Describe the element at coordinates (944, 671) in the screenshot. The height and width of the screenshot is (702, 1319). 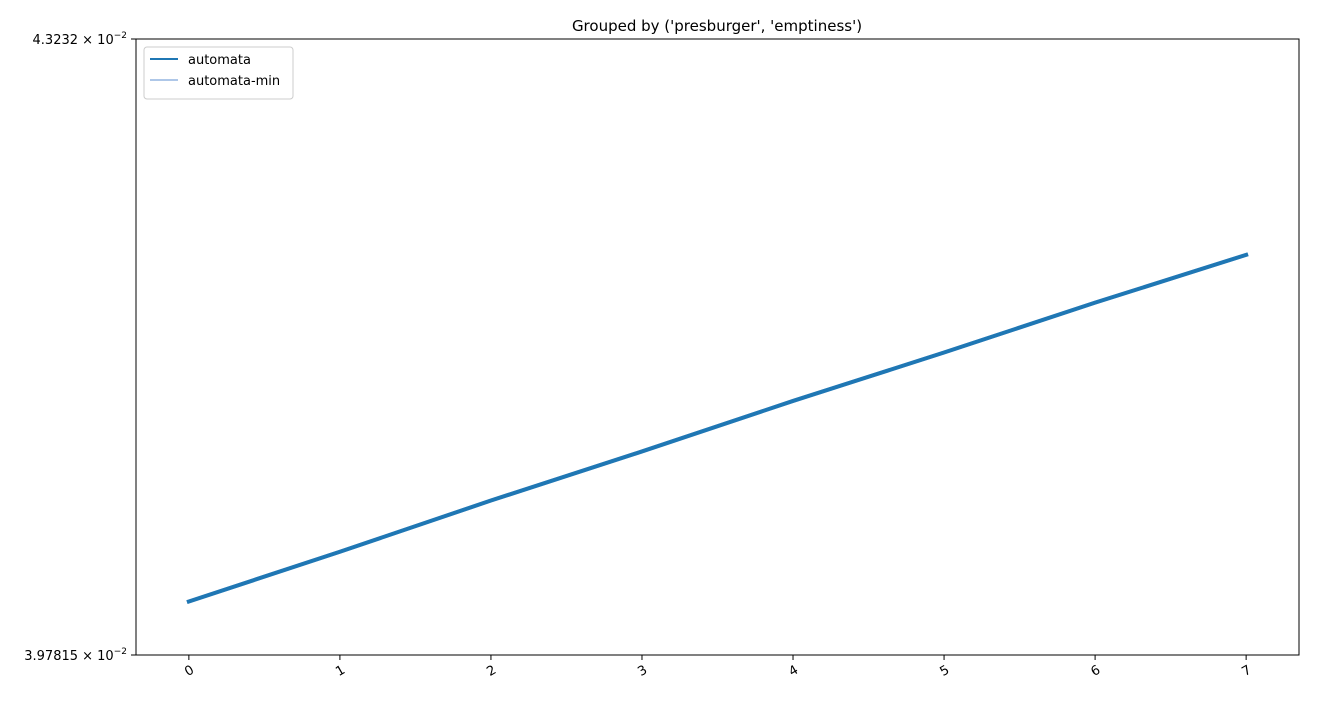
I see `x-tick-label: 5` at that location.